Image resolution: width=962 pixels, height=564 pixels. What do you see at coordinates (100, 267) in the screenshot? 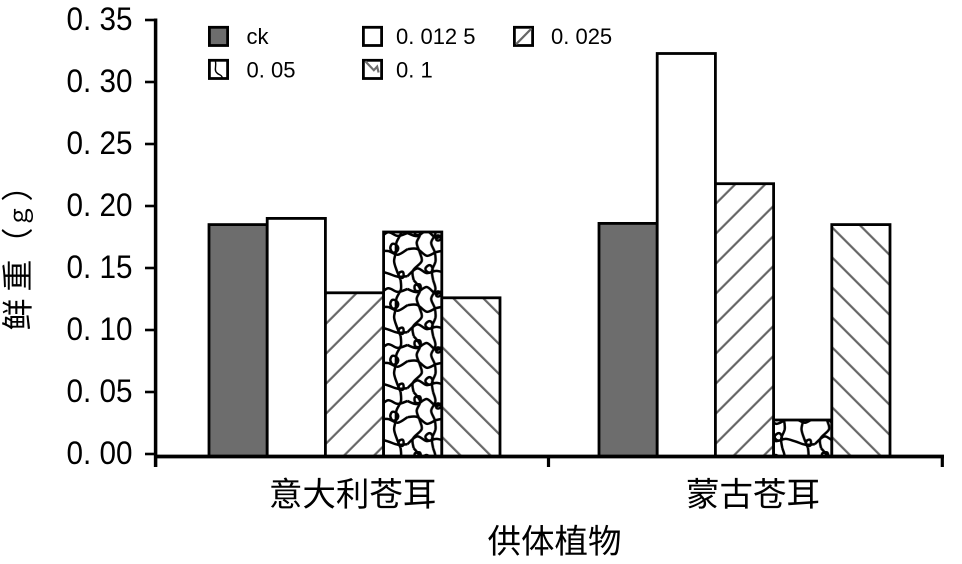
I see `svg-text: 0. 15` at bounding box center [100, 267].